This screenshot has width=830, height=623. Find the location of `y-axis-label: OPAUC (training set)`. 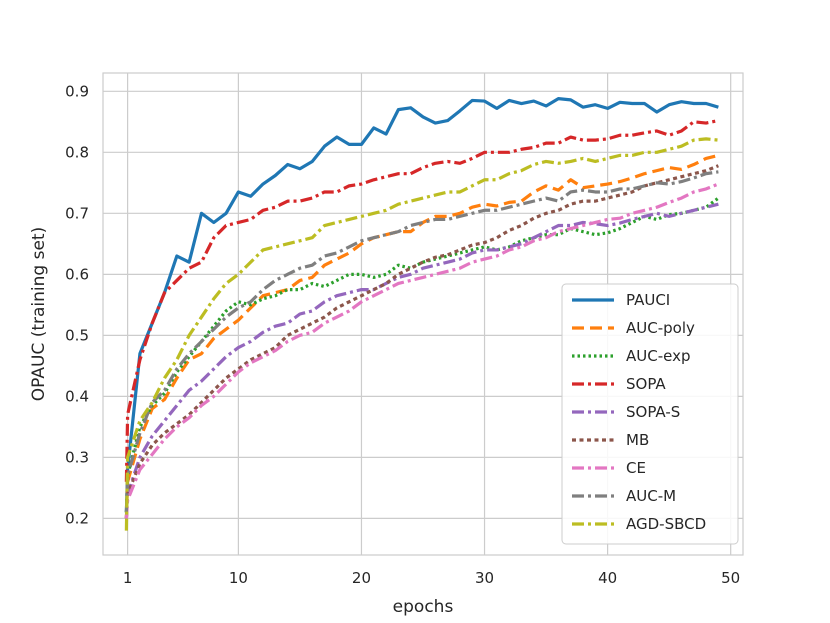

y-axis-label: OPAUC (training set) is located at coordinates (39, 314).